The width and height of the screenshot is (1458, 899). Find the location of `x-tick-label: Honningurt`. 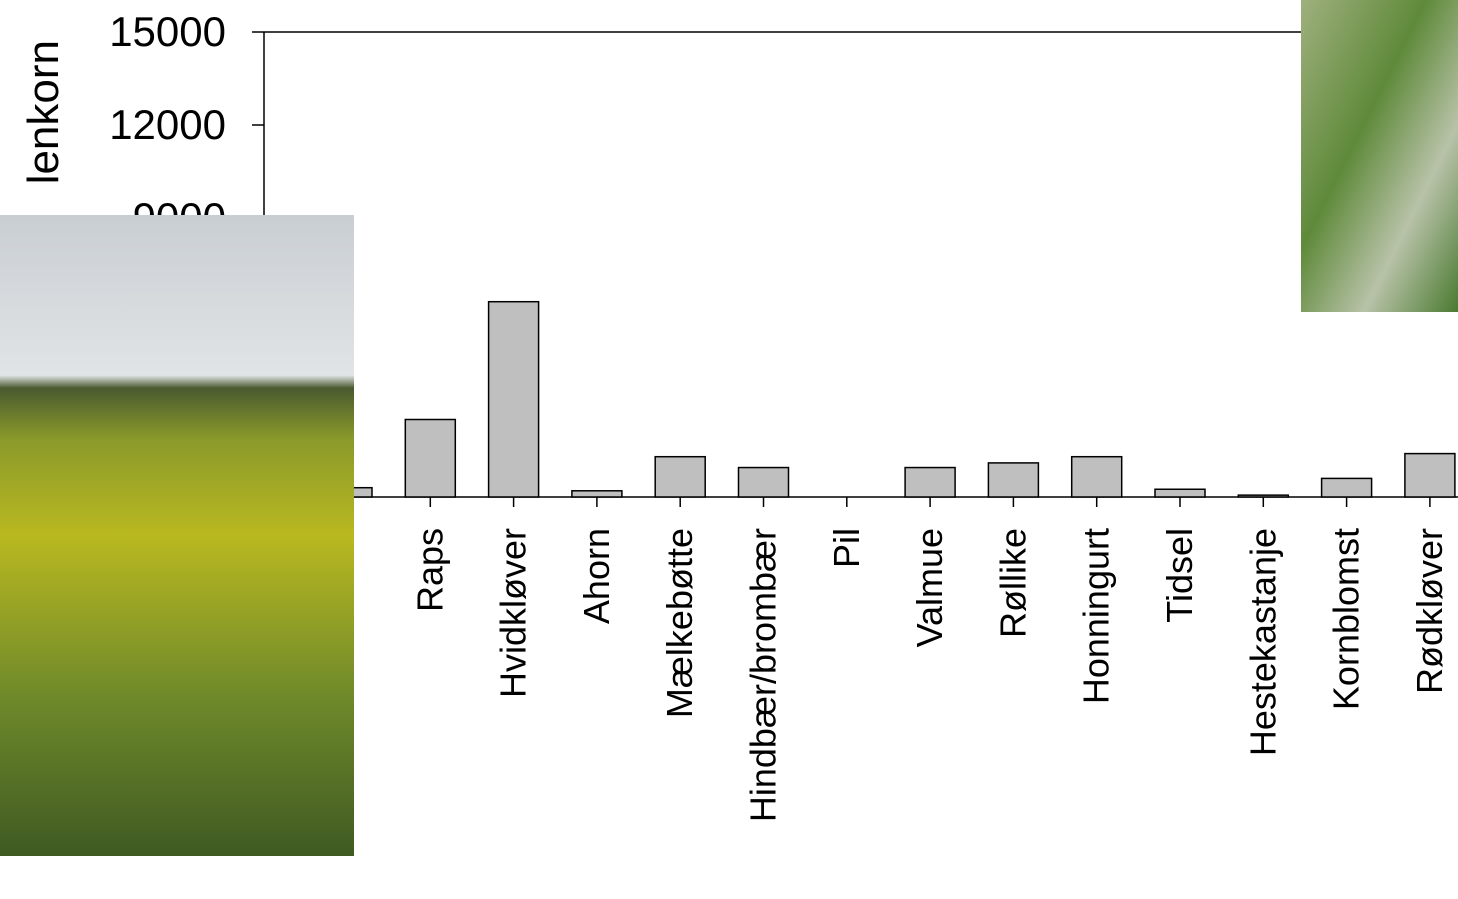

x-tick-label: Honningurt is located at coordinates (1096, 616).